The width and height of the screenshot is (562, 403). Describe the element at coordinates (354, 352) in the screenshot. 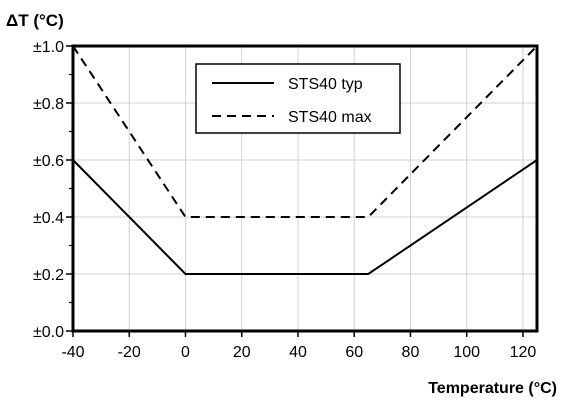

I see `x-tick-label: 60` at that location.